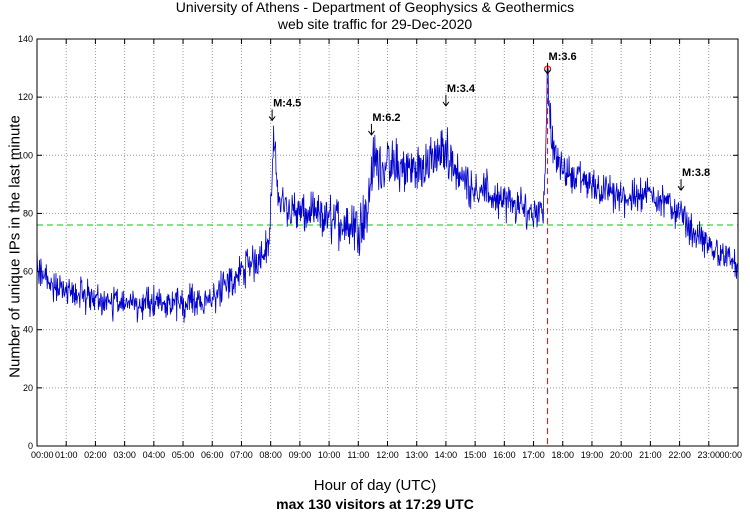 The width and height of the screenshot is (750, 513). Describe the element at coordinates (375, 504) in the screenshot. I see `max-visitors-note: max 130 visitors at 17:29 UTC` at that location.